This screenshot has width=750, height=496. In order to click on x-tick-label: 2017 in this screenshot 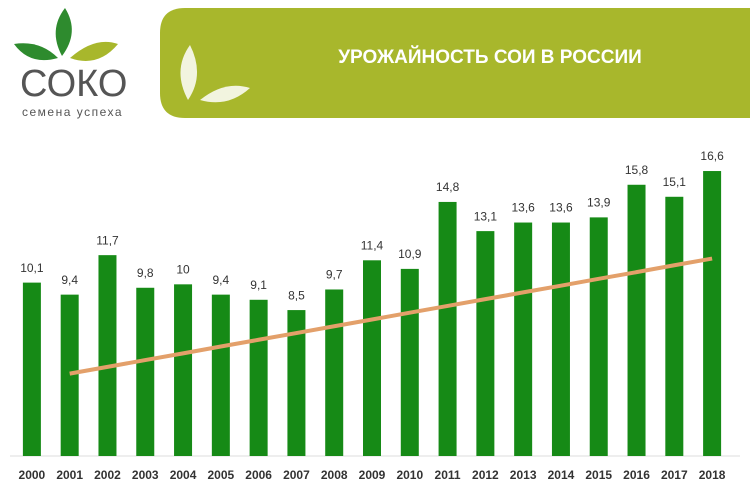, I will do `click(674, 475)`.